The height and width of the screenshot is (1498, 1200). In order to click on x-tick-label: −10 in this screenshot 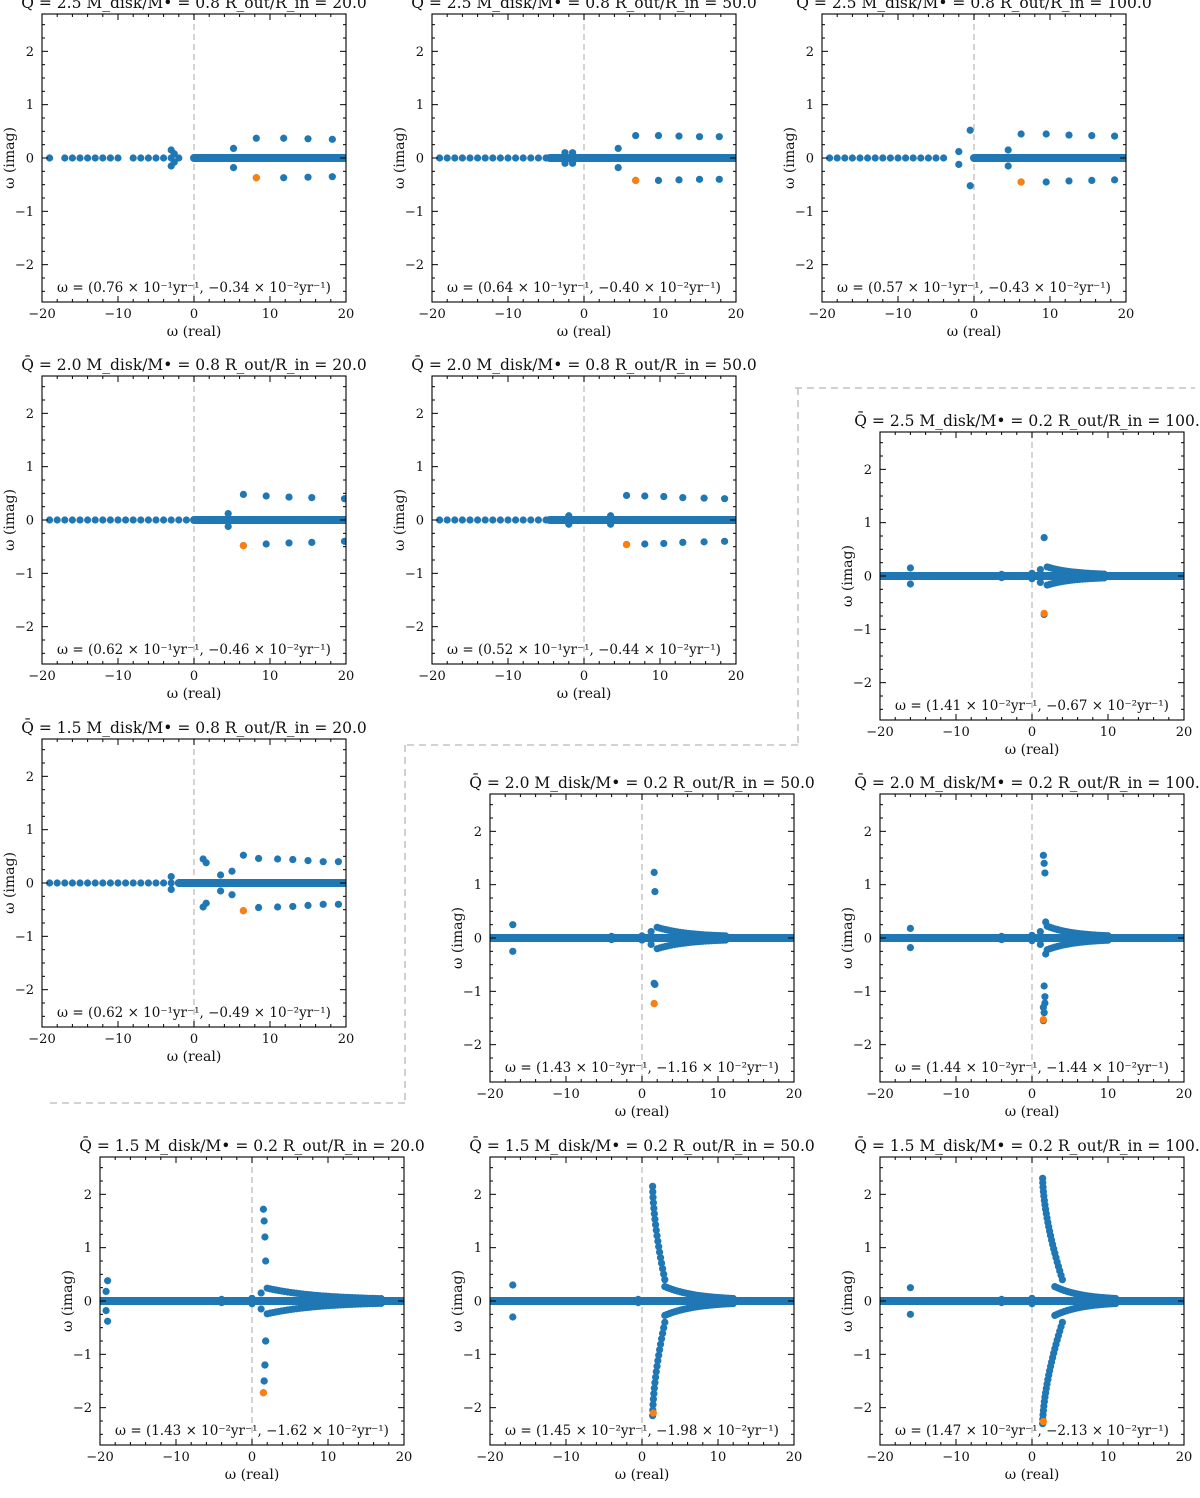, I will do `click(565, 1094)`.